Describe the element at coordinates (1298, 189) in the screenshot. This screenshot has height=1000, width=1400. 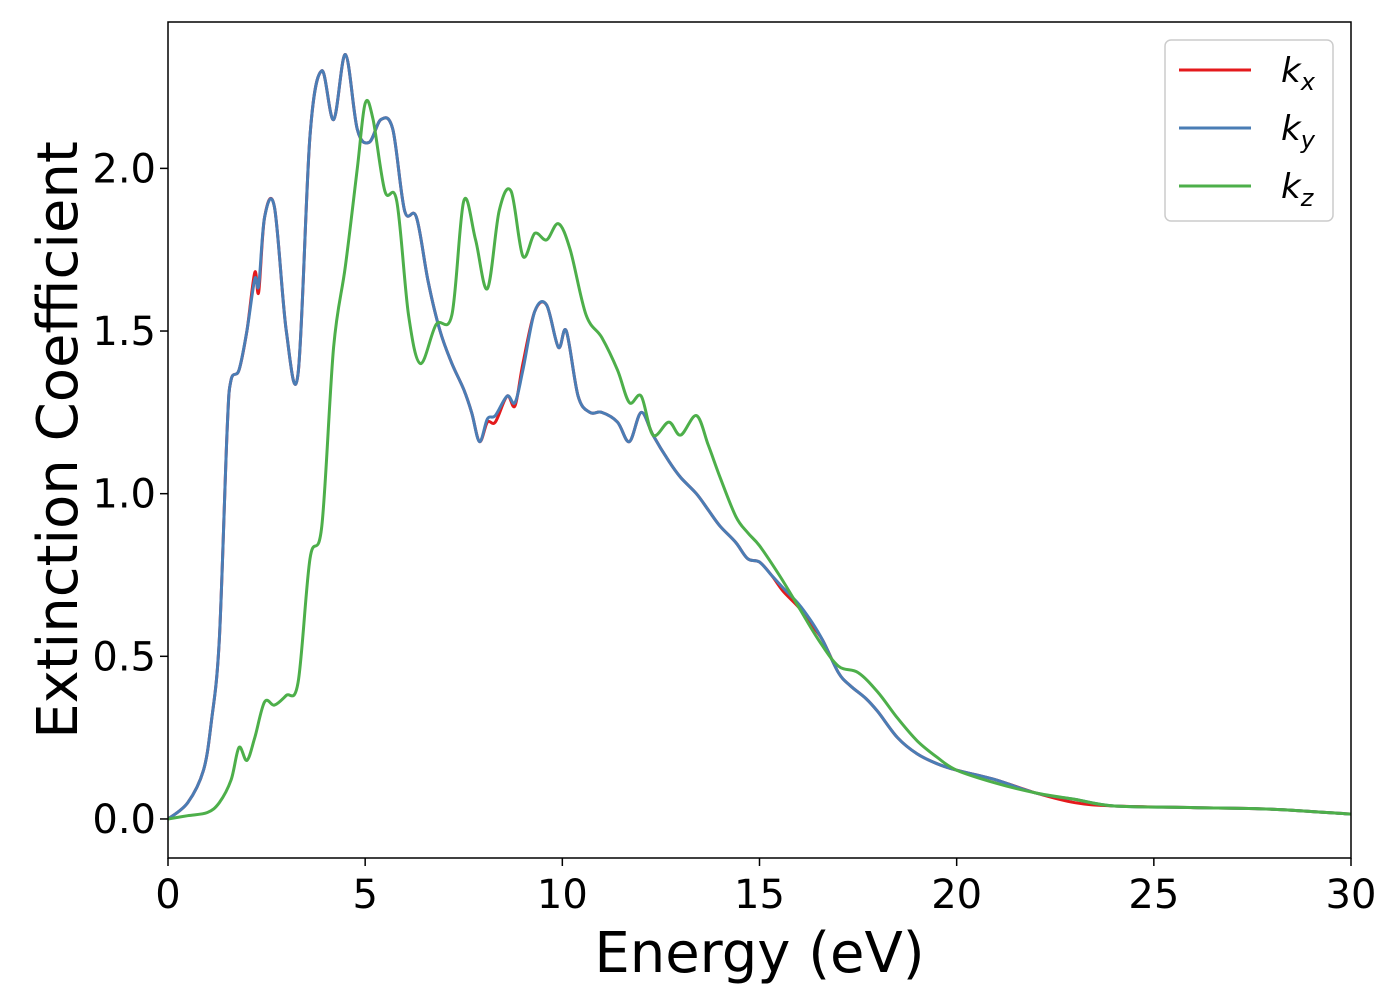
I see `legend-label: kz` at that location.